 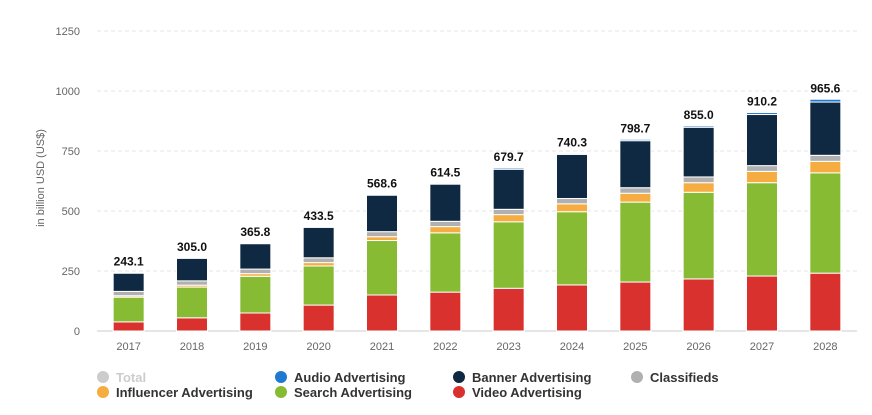 I want to click on y-tick-label: 0, so click(x=77, y=332).